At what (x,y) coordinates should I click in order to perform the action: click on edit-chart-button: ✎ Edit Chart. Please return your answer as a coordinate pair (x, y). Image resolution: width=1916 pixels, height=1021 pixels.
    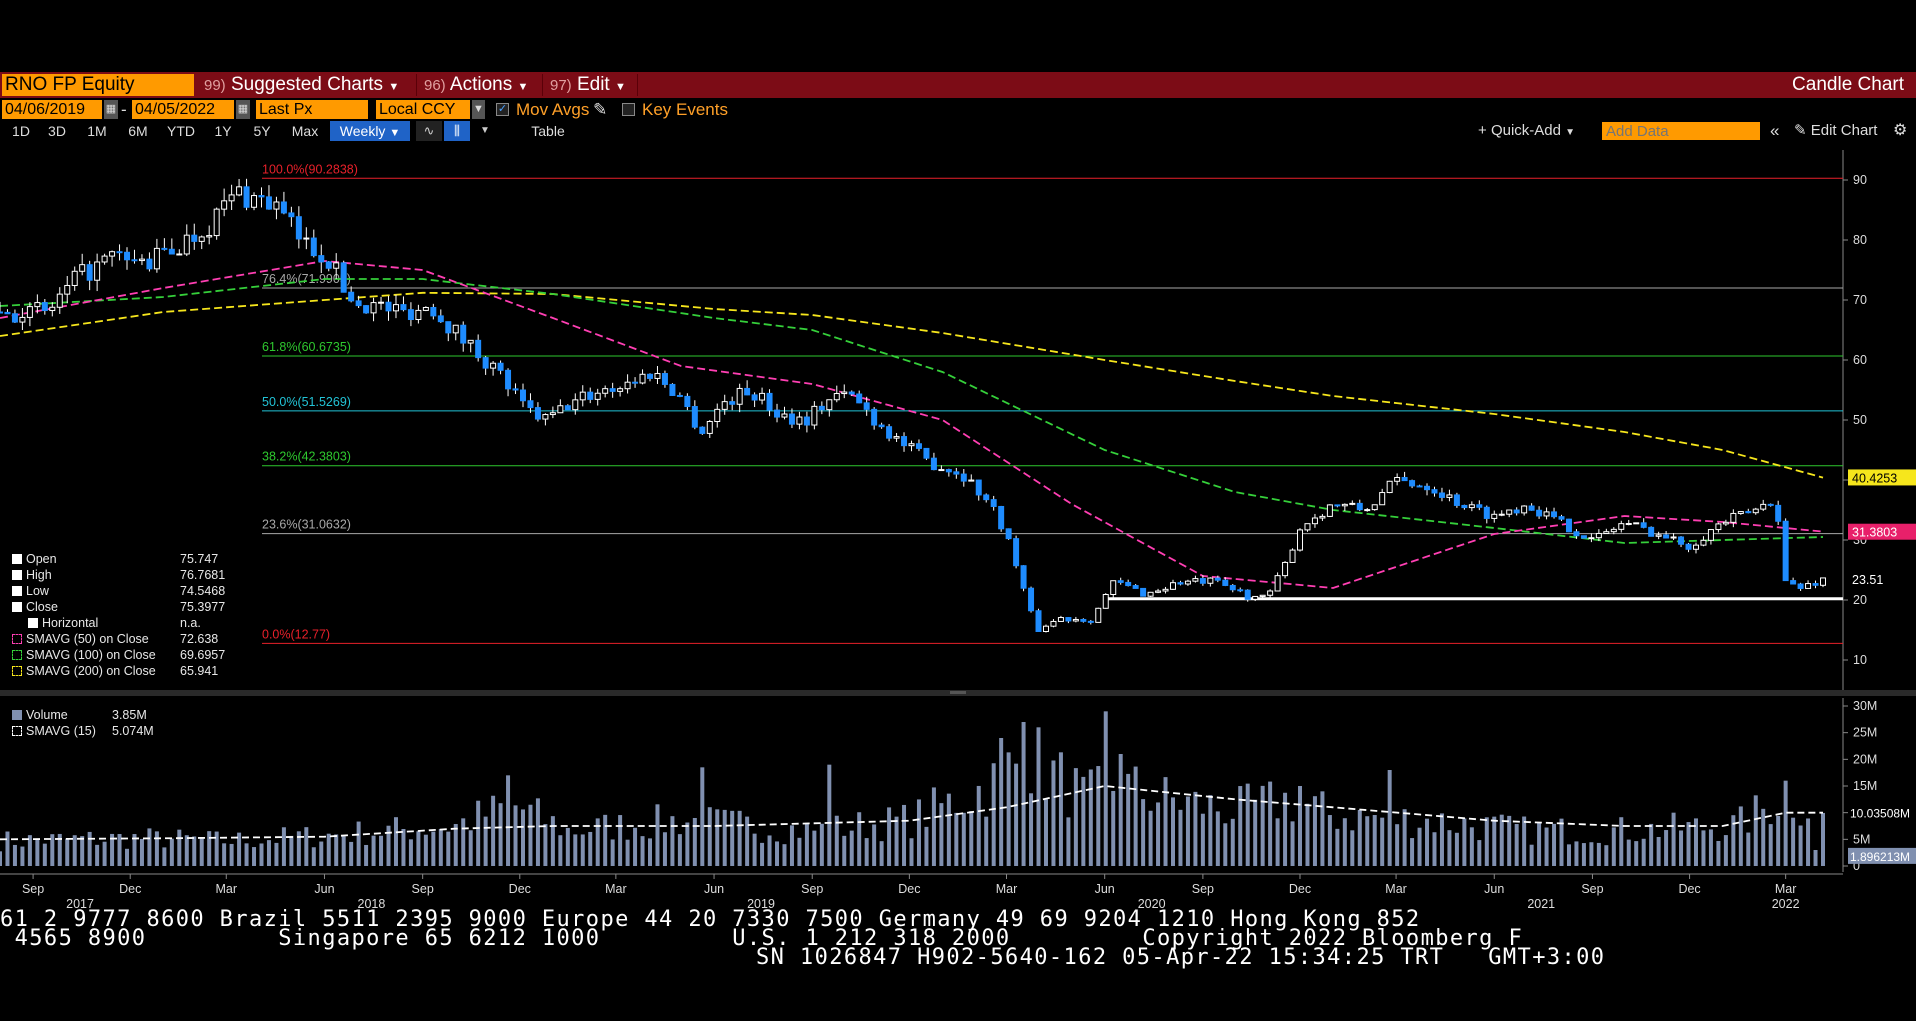
    Looking at the image, I should click on (1835, 131).